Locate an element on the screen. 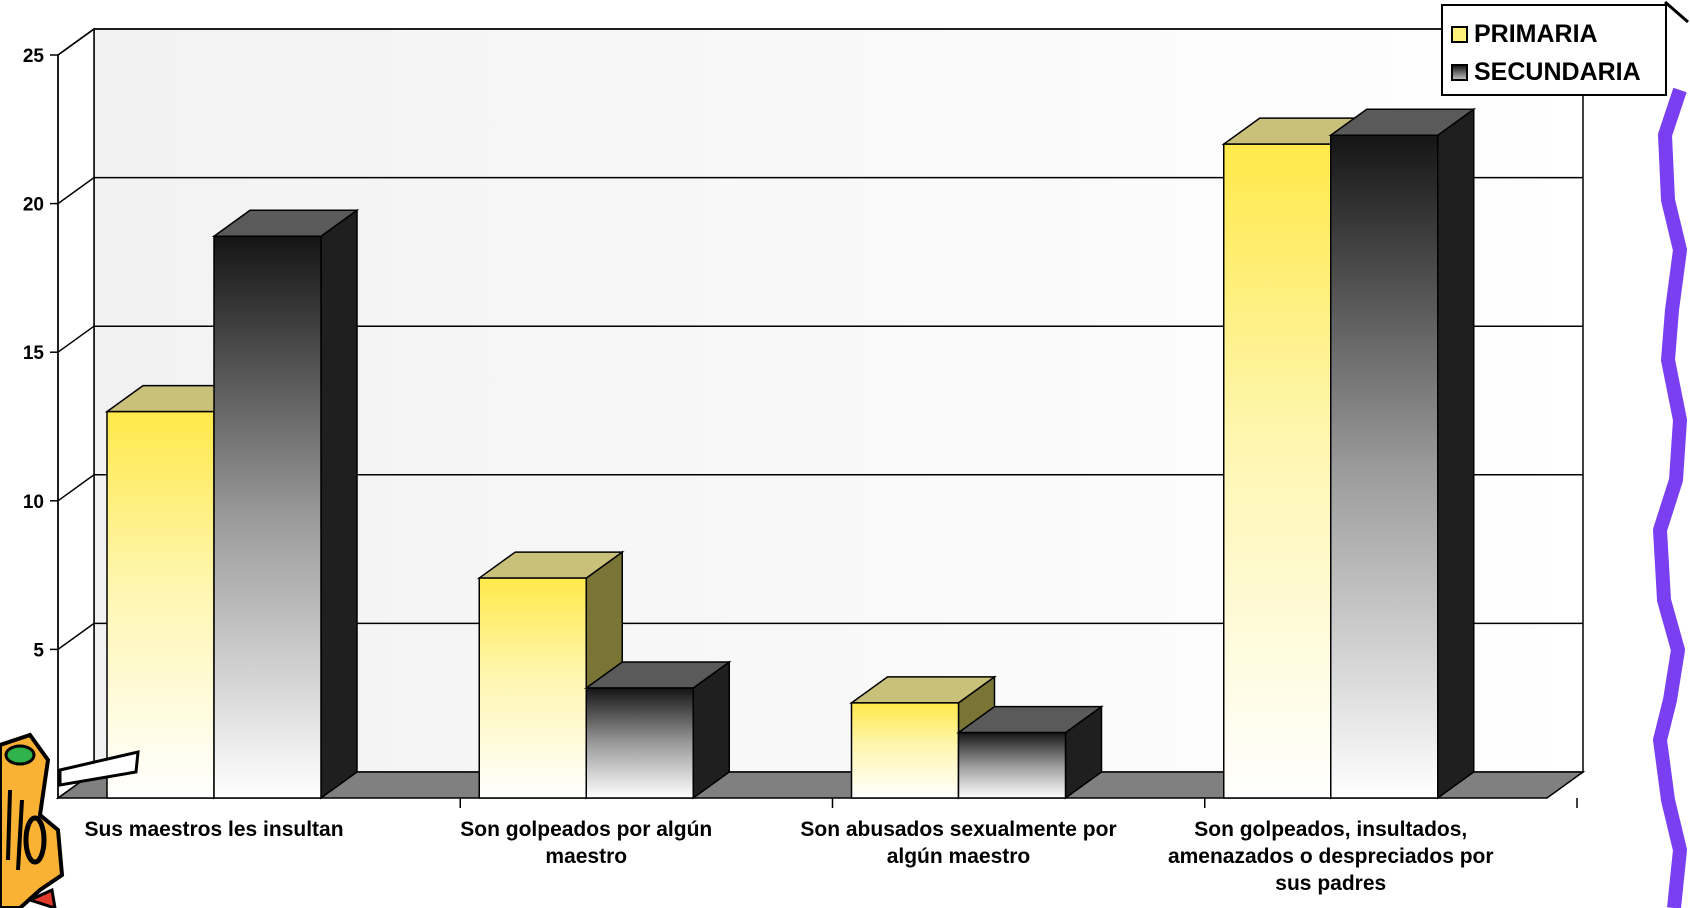  legend-label-secundaria: SECUNDARIA is located at coordinates (1557, 71).